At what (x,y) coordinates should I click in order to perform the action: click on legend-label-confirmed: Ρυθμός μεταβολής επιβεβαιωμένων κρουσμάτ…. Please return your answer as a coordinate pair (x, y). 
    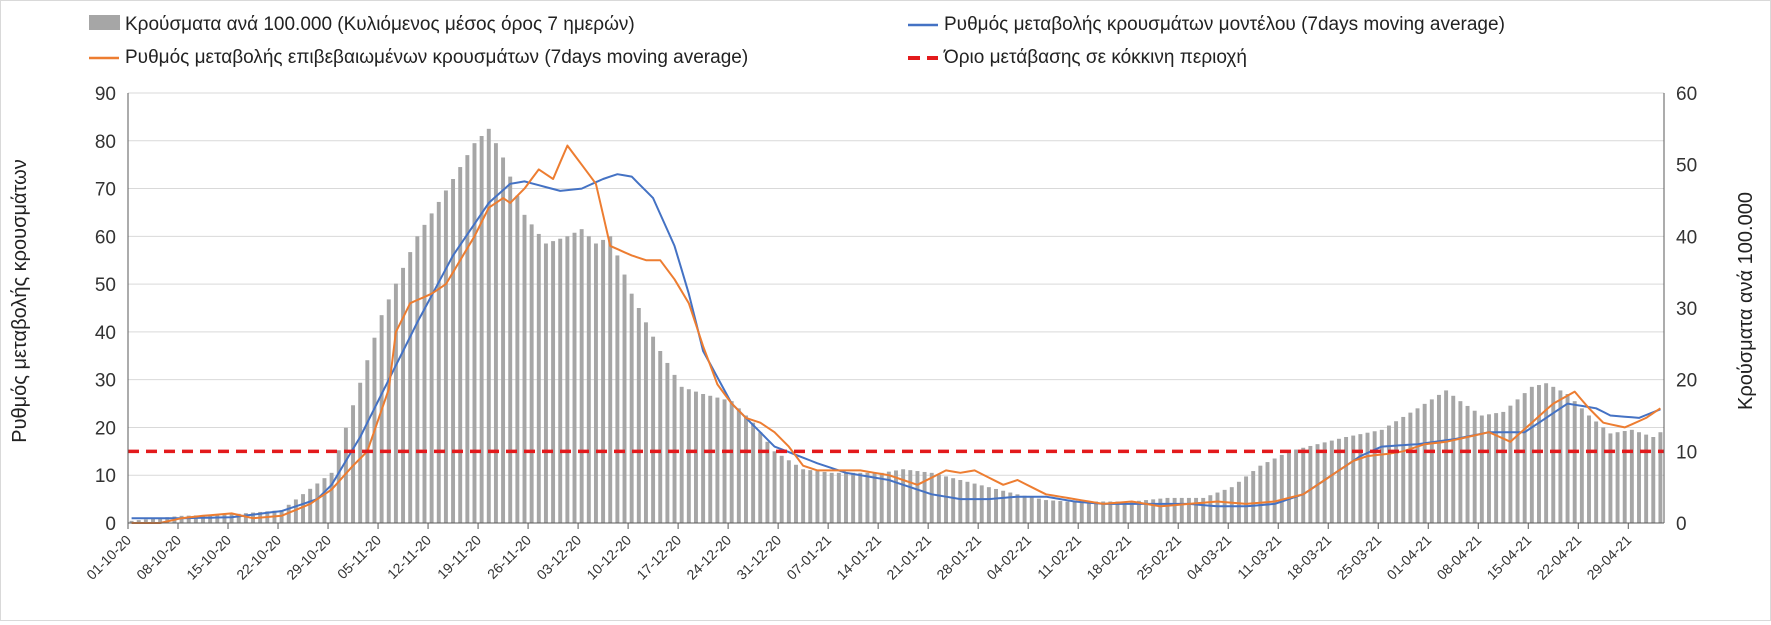
    Looking at the image, I should click on (436, 57).